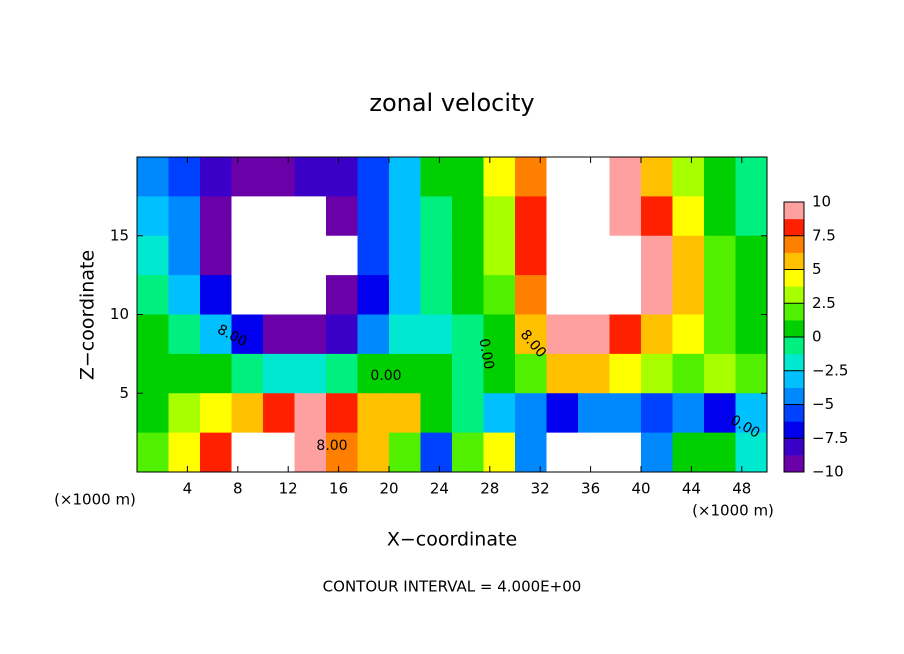  Describe the element at coordinates (451, 103) in the screenshot. I see `chart-title: zonal velocity` at that location.